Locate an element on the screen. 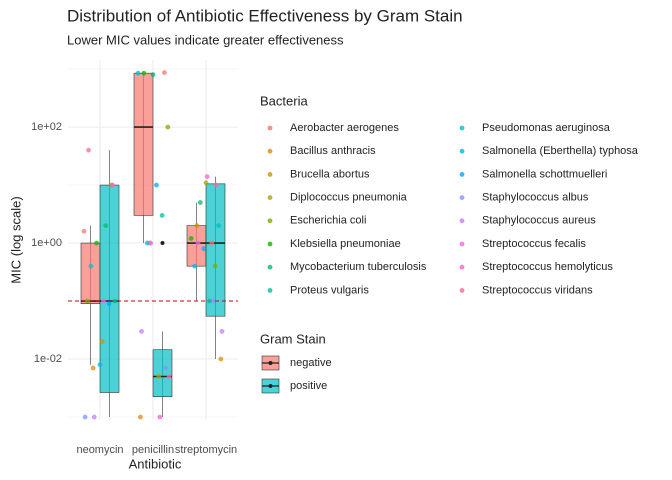  legend-title: Bacteria is located at coordinates (284, 100).